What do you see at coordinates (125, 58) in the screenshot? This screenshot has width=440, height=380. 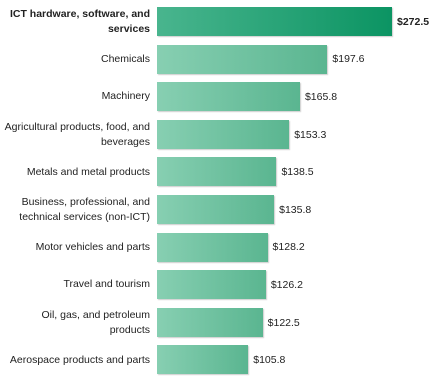 I see `category-label: Chemicals` at bounding box center [125, 58].